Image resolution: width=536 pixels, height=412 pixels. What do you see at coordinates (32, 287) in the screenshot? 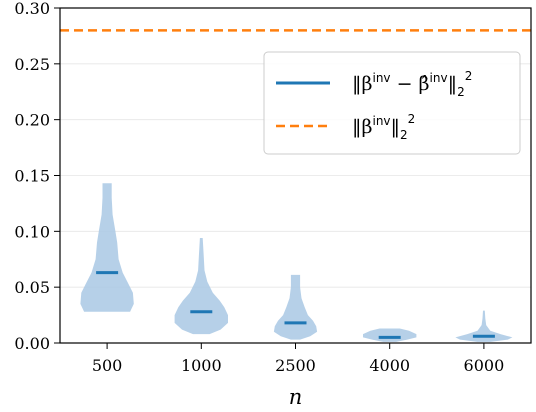
I see `y-tick-label: 0.05` at bounding box center [32, 287].